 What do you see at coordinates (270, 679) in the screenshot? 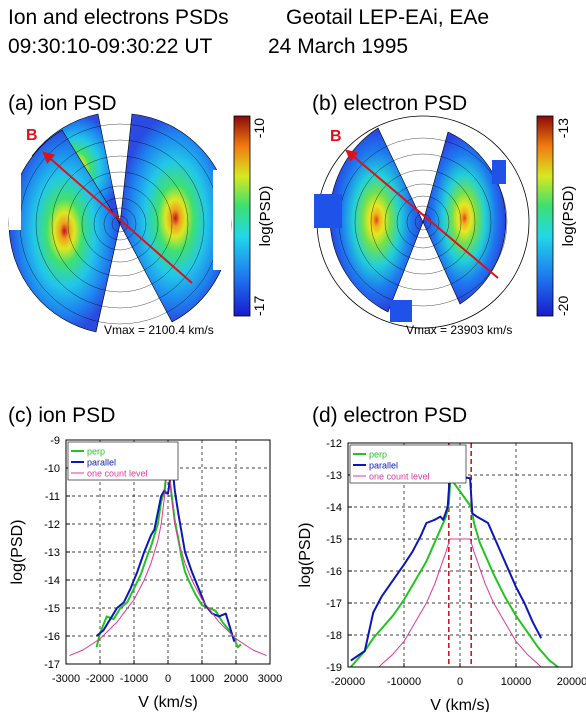
I see `chart-c-xtick-label-6: 3000` at bounding box center [270, 679].